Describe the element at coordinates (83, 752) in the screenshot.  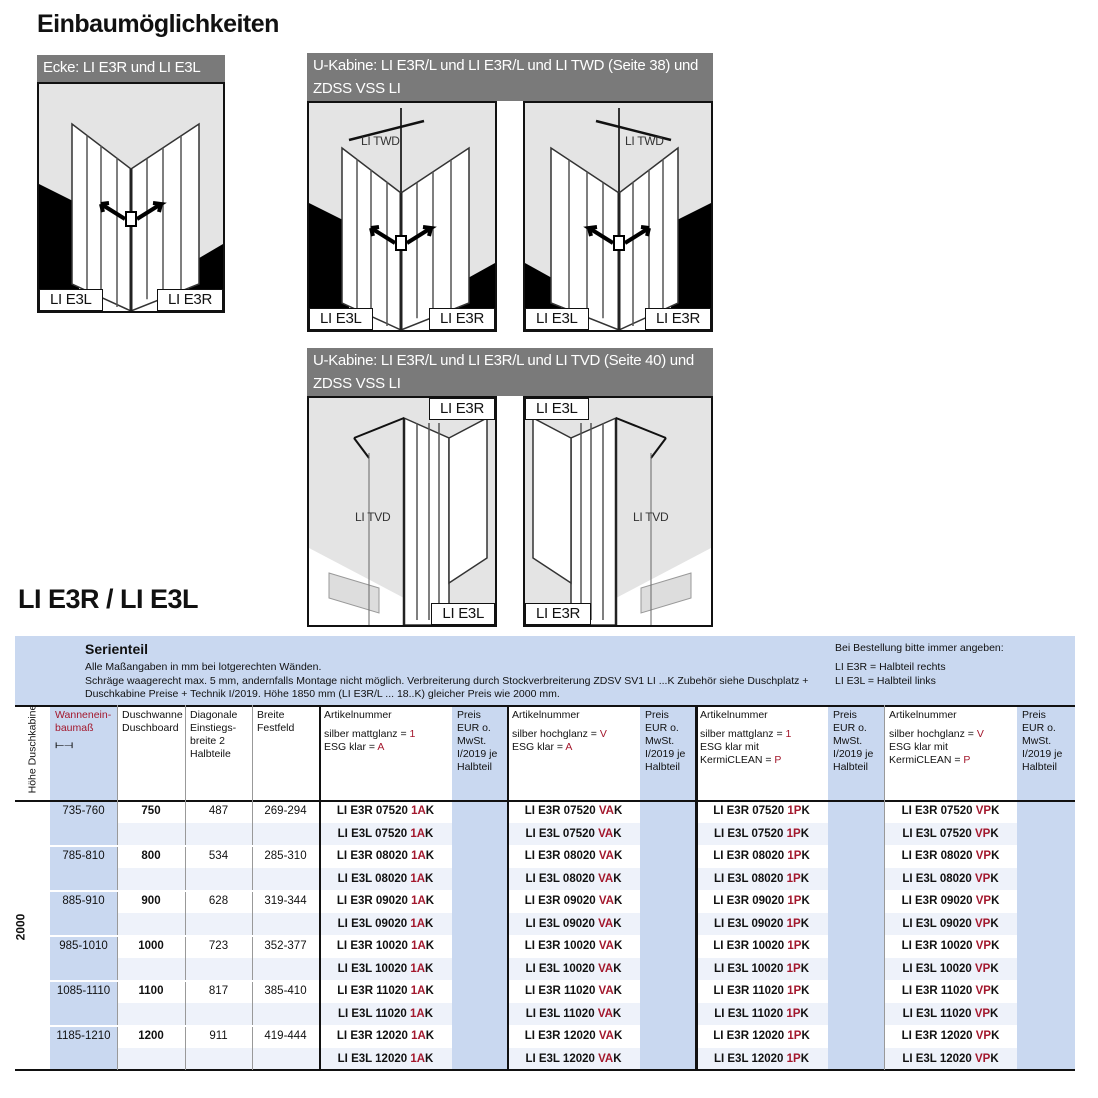
I see `header-wanne: Wannenein-baumaß ⟝⟞` at that location.